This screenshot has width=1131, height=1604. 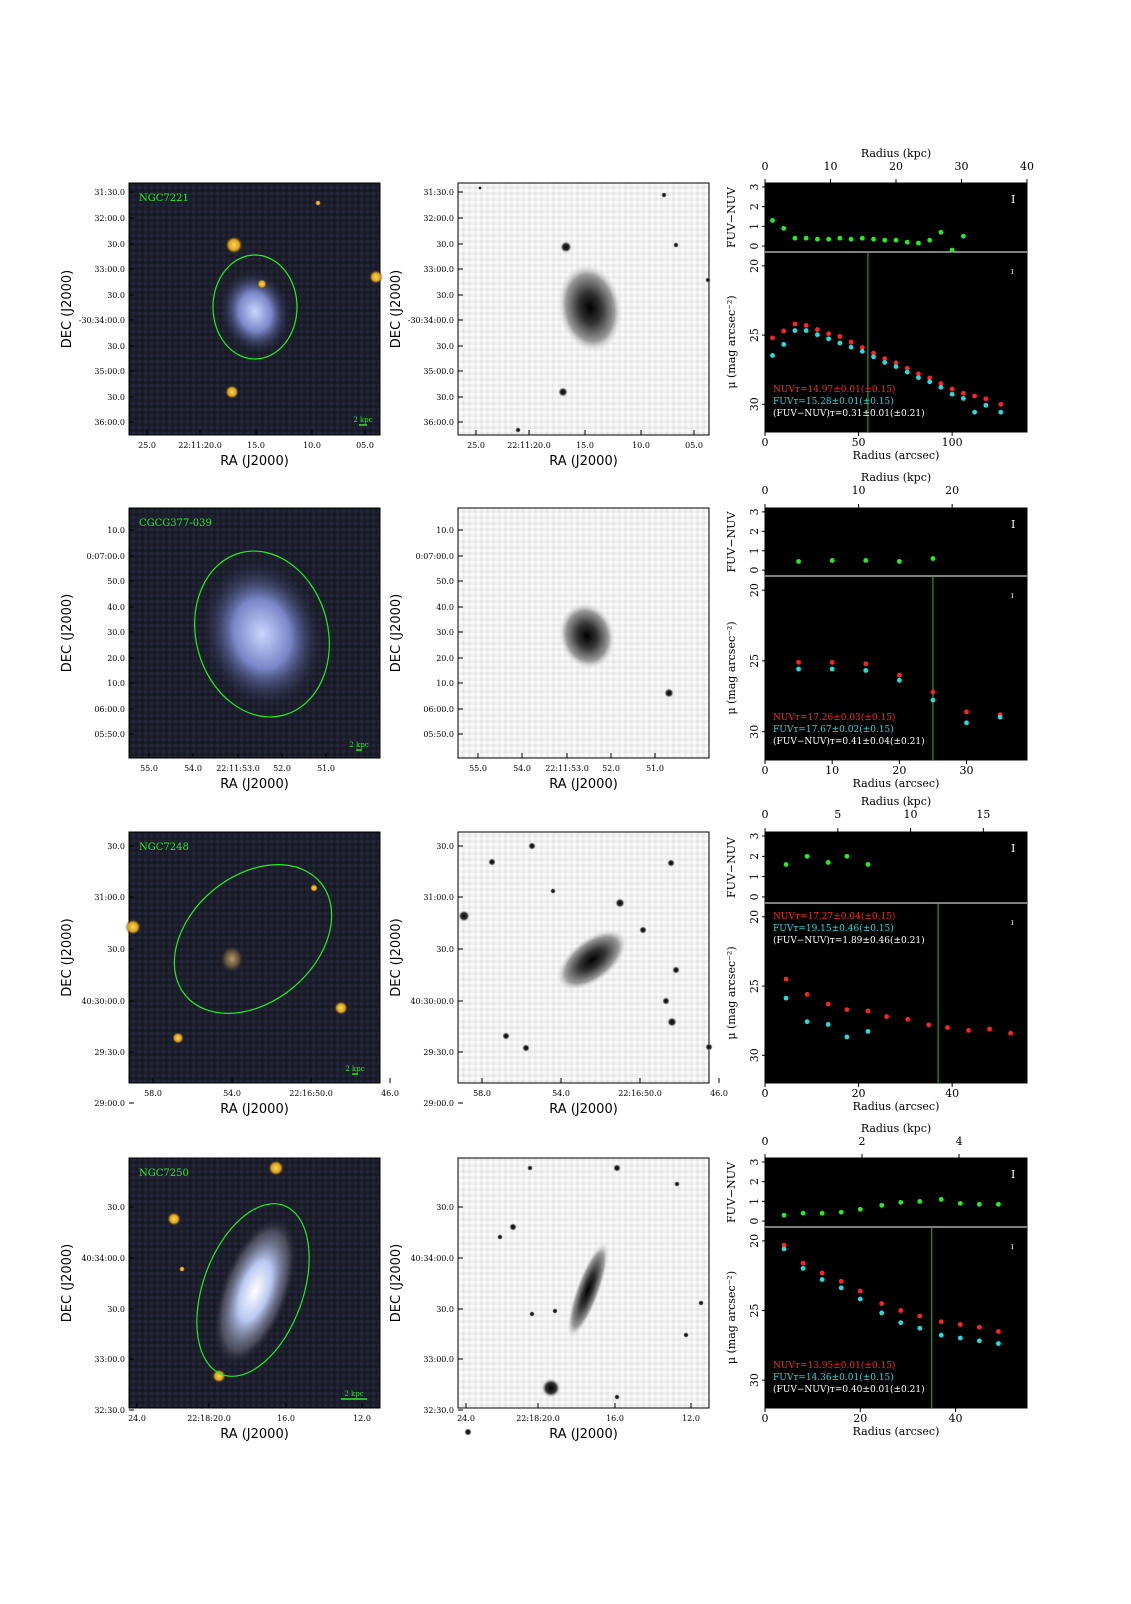 What do you see at coordinates (353, 1394) in the screenshot?
I see `scale-bar-label: 2 kpc` at bounding box center [353, 1394].